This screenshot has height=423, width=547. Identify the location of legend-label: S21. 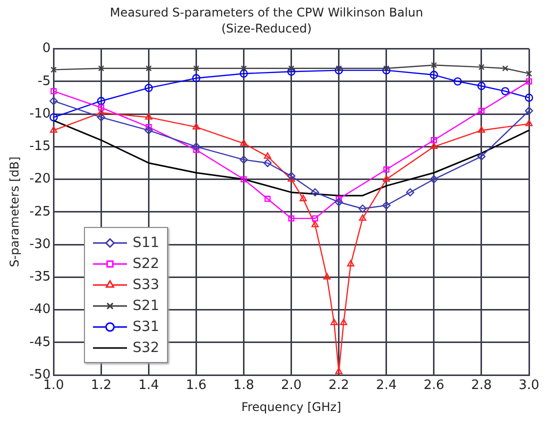
(146, 306).